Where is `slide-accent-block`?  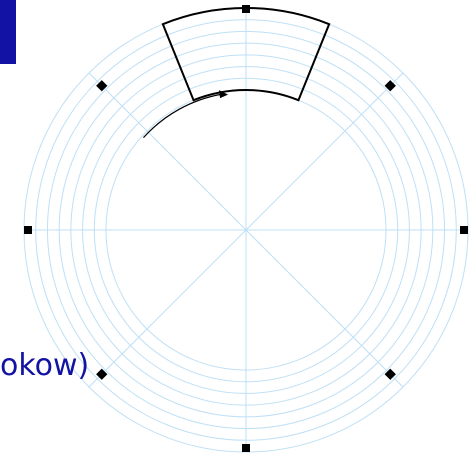 slide-accent-block is located at coordinates (8, 32).